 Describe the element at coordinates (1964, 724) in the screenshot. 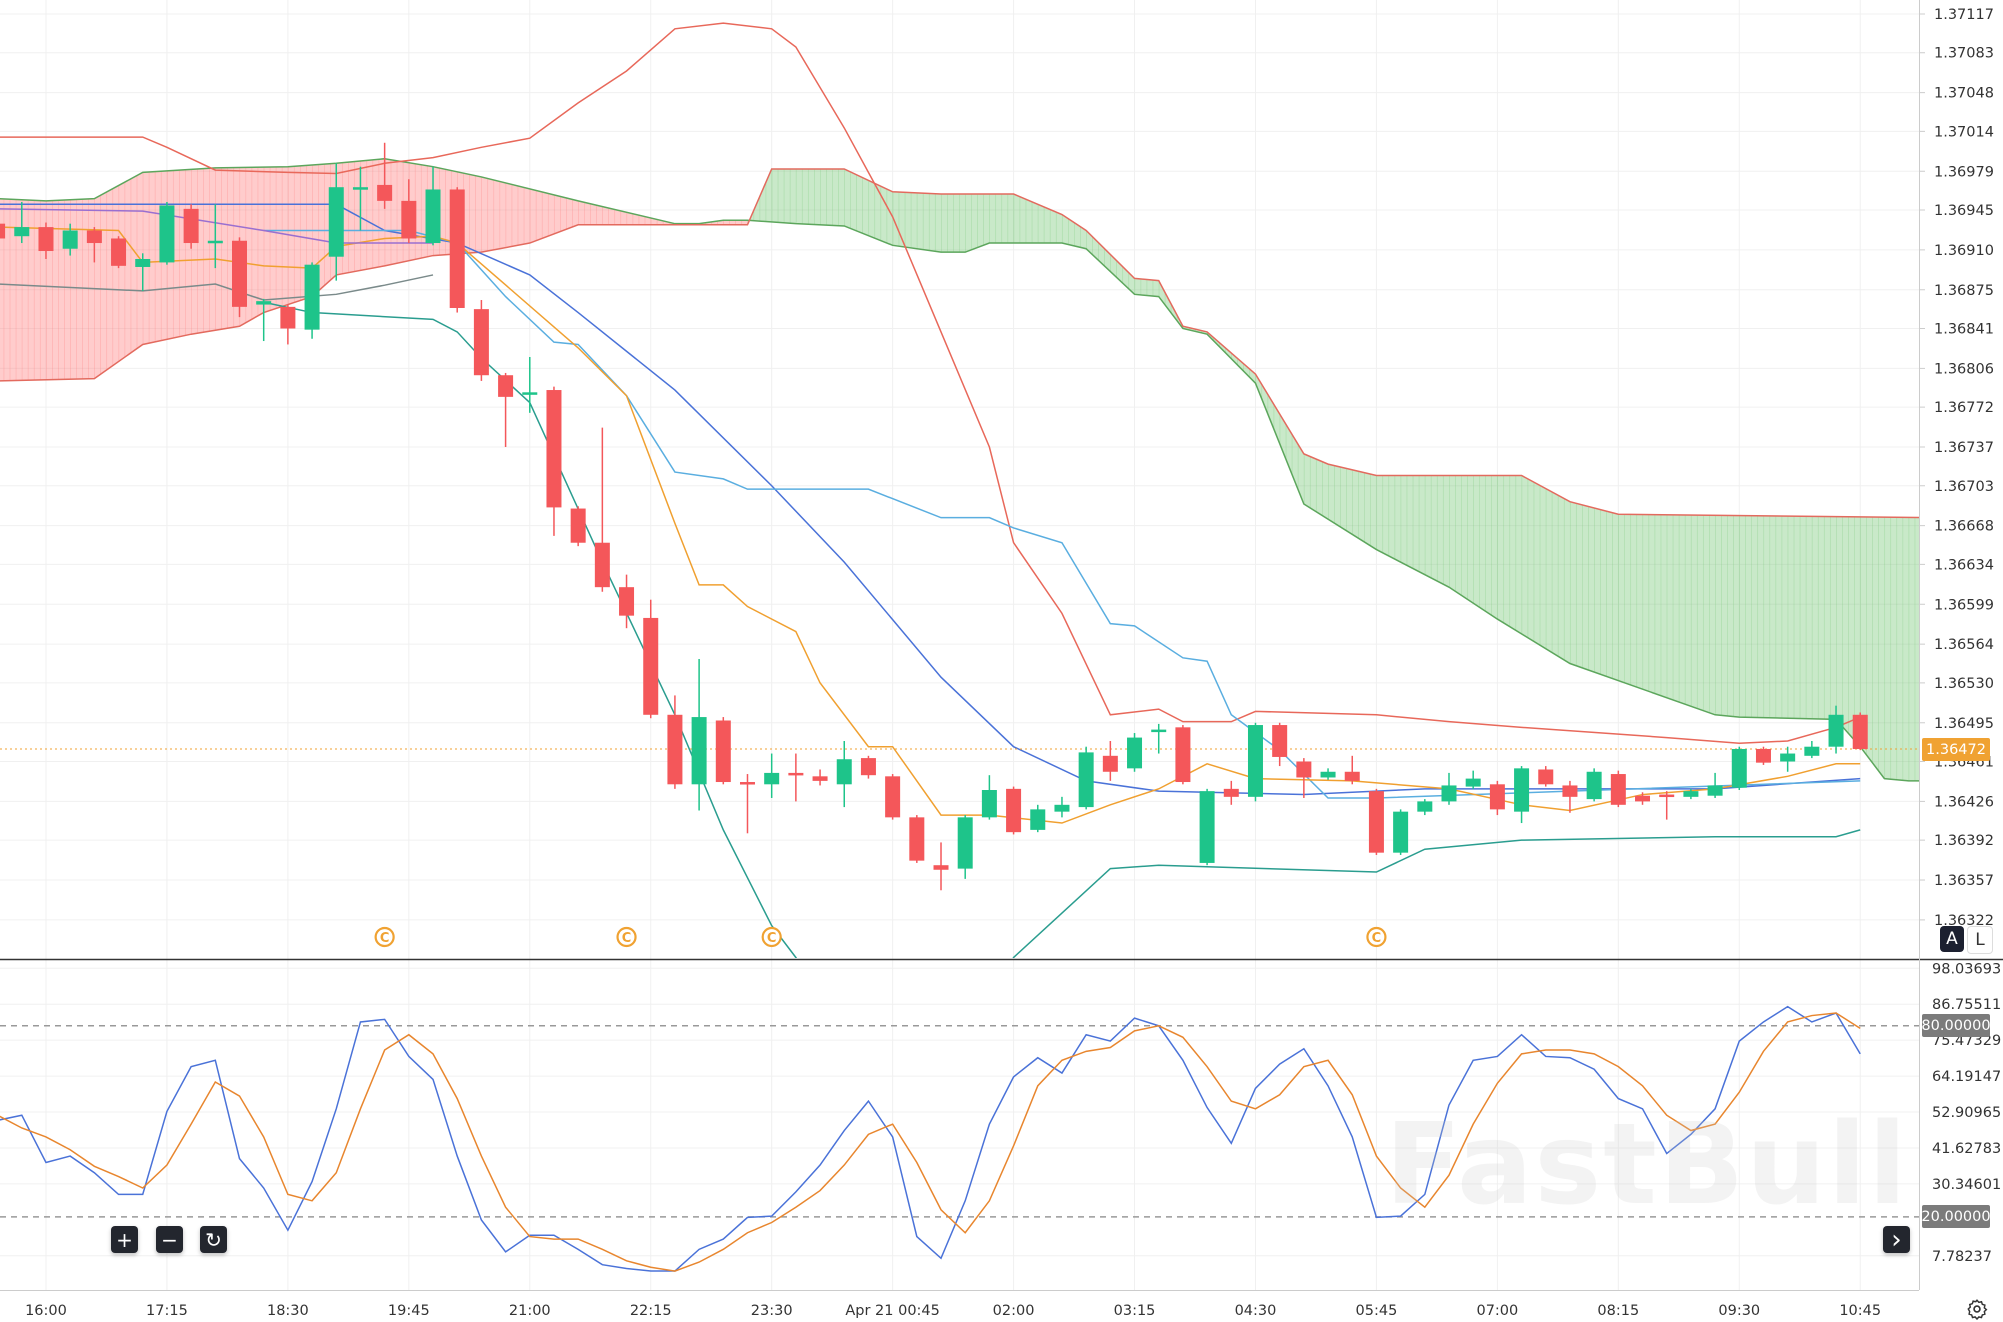

I see `price-tick-label: 1.36495` at that location.